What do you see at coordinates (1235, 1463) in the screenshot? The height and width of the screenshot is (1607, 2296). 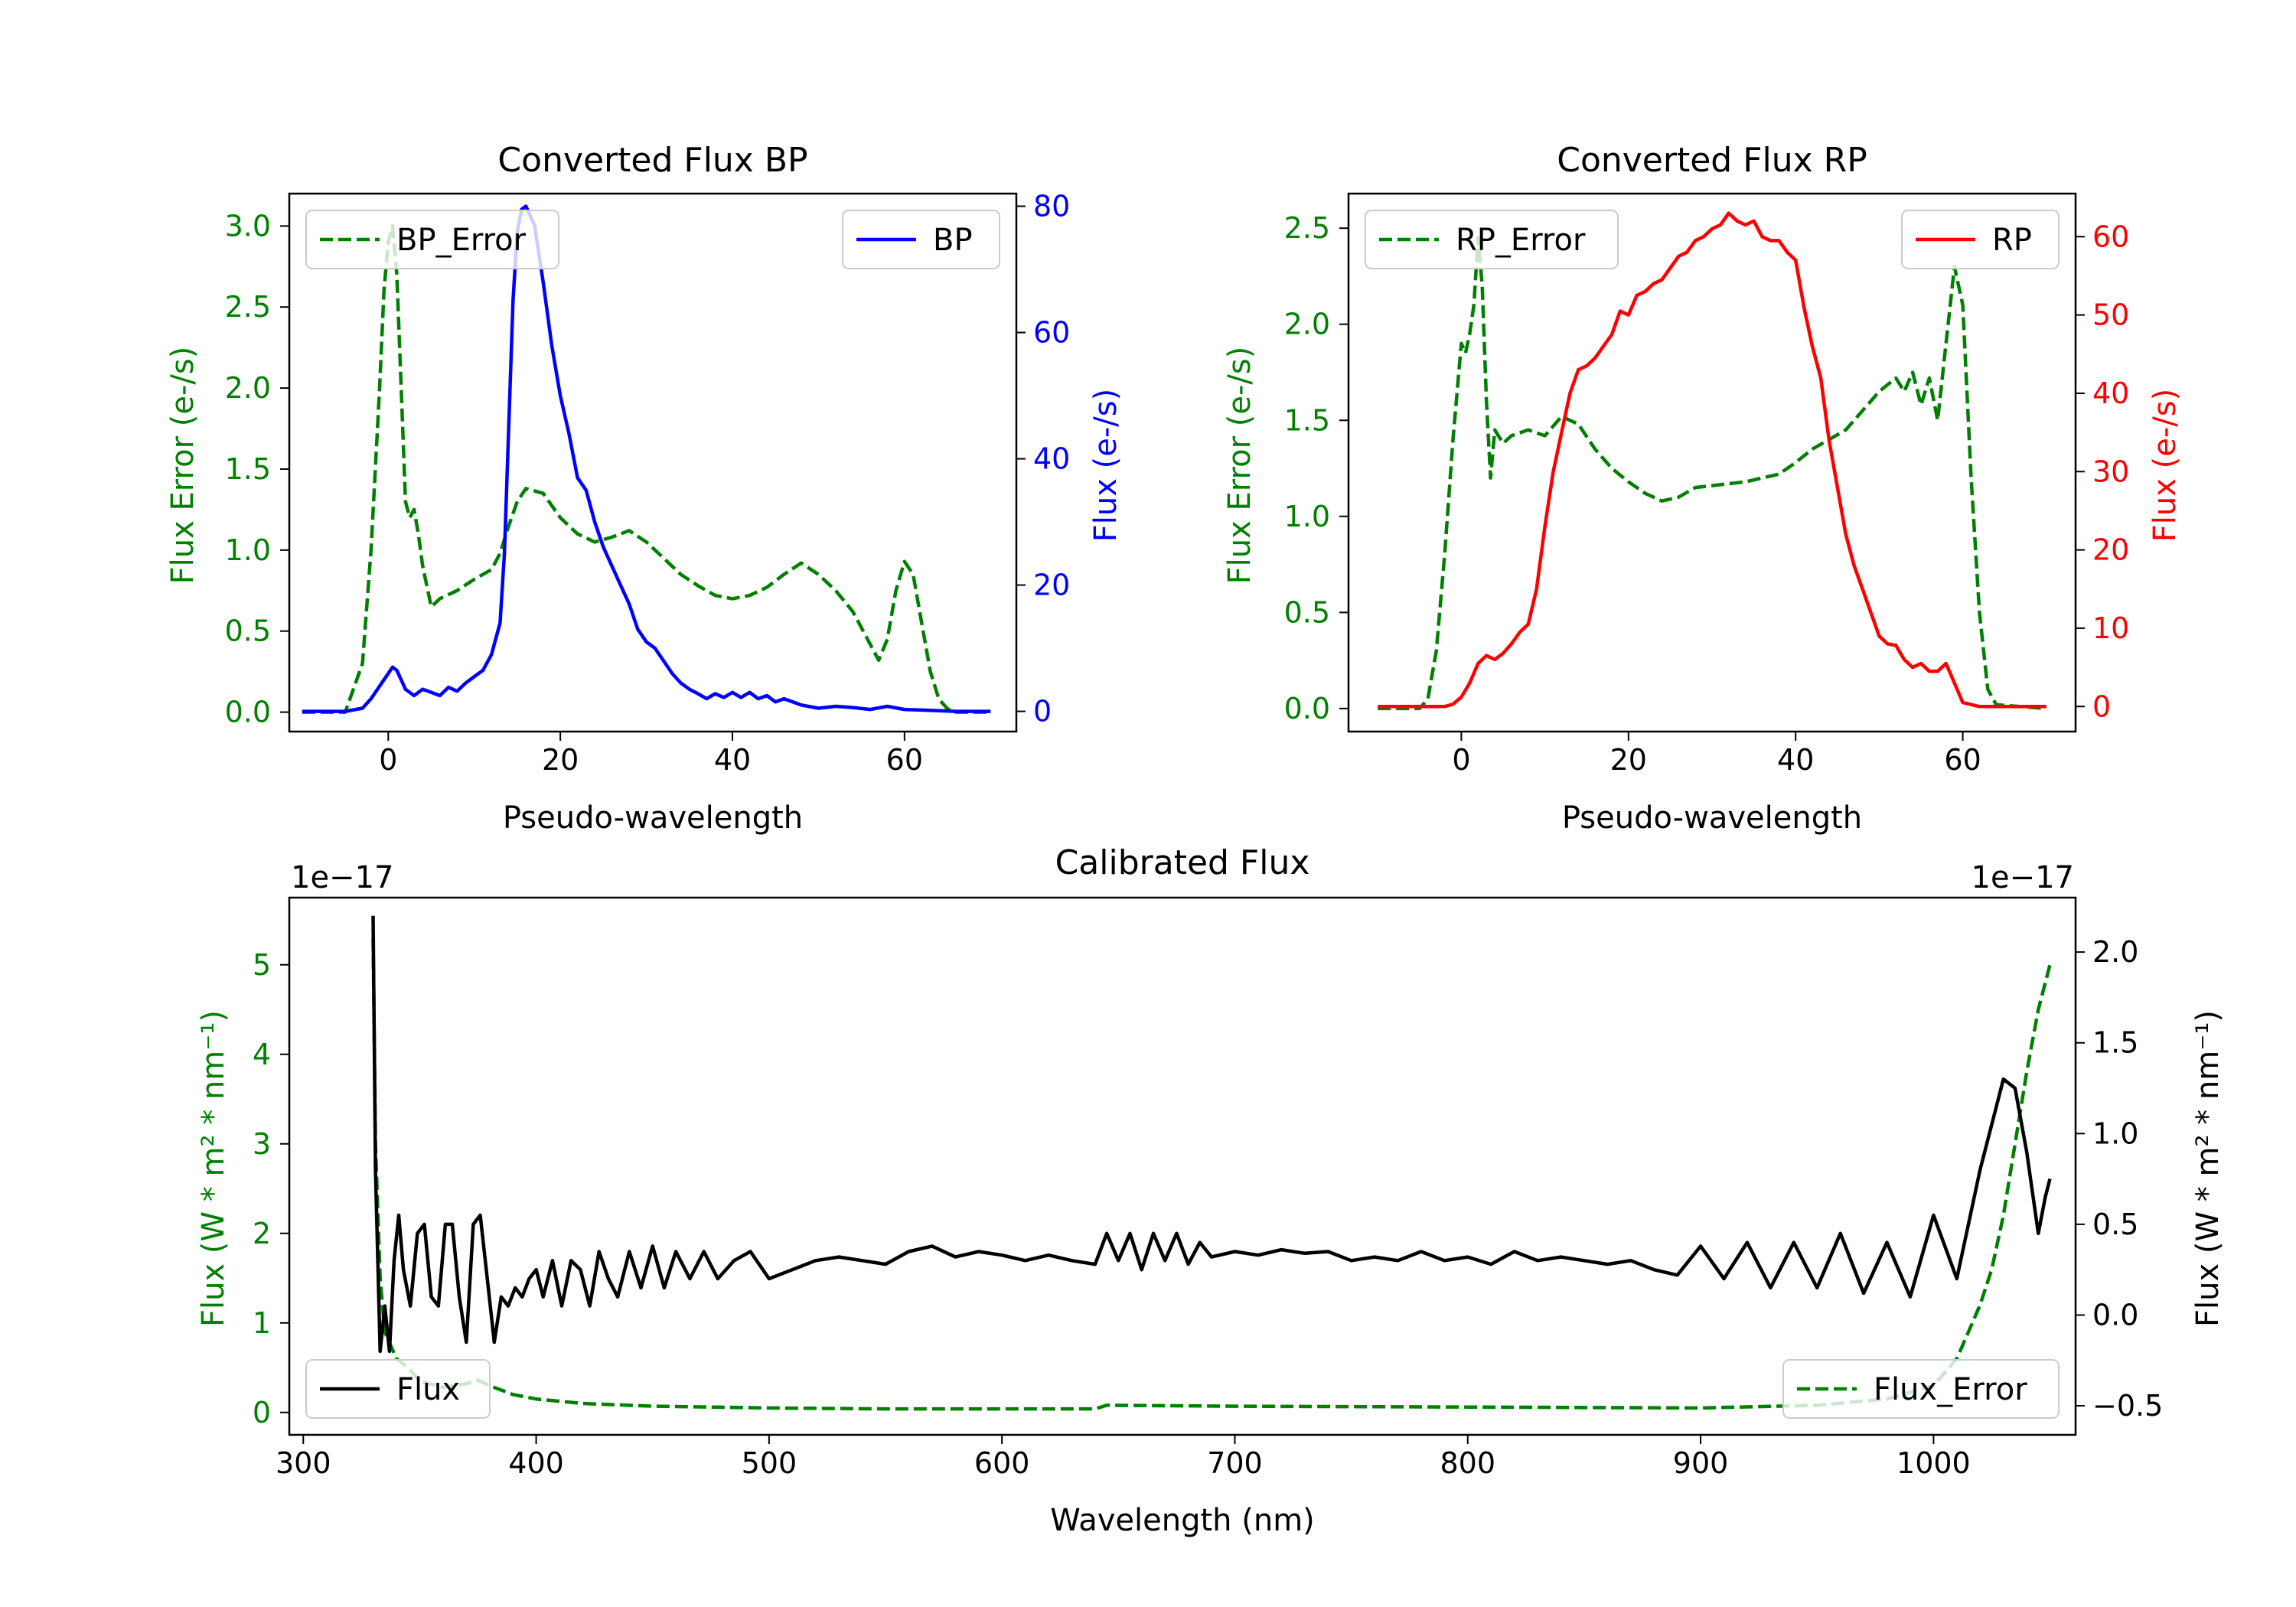 I see `x-tick-label: 700` at bounding box center [1235, 1463].